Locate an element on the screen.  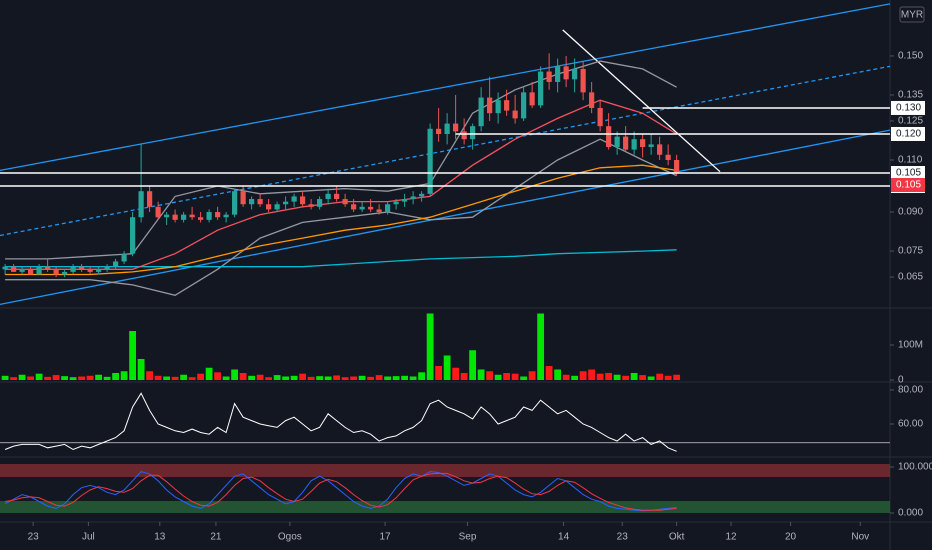
y-tick-label: 0.135 is located at coordinates (910, 95).